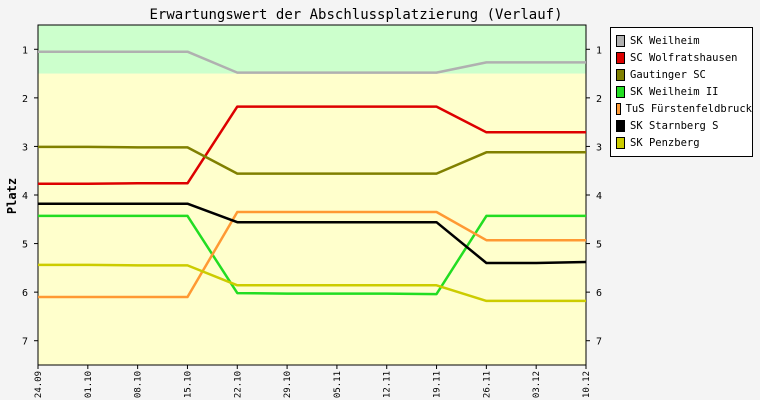 Image resolution: width=760 pixels, height=400 pixels. What do you see at coordinates (25, 245) in the screenshot?
I see `y-tick-label-left: 5` at bounding box center [25, 245].